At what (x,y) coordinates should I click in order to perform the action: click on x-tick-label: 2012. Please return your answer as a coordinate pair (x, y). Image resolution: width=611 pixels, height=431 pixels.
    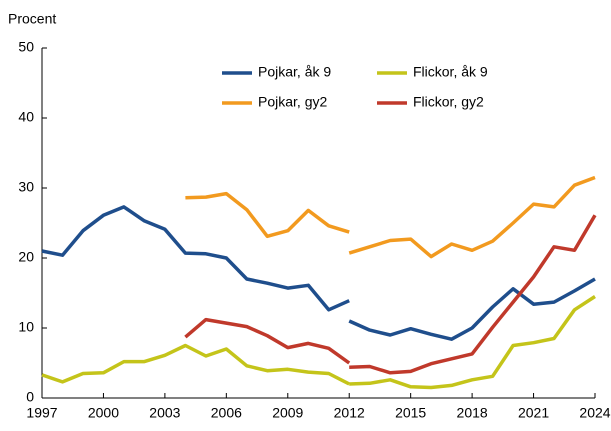
    Looking at the image, I should click on (349, 413).